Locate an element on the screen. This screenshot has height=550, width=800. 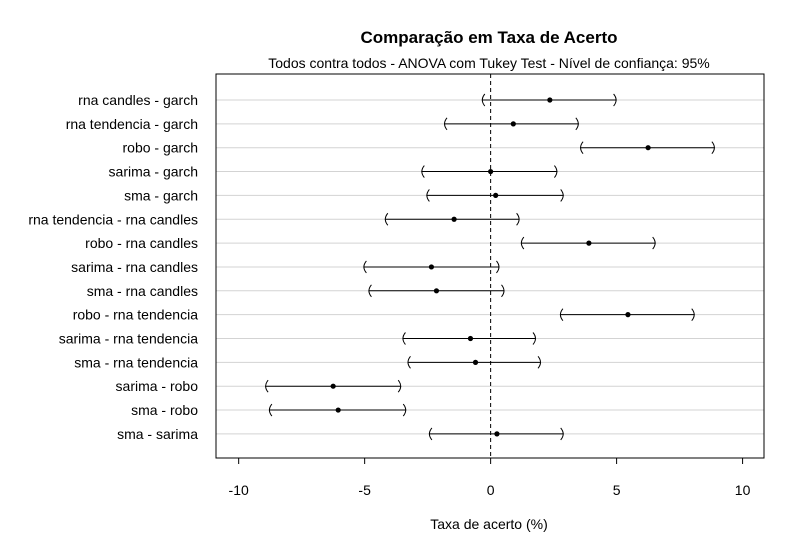
category-label: rna candles - garch is located at coordinates (138, 100).